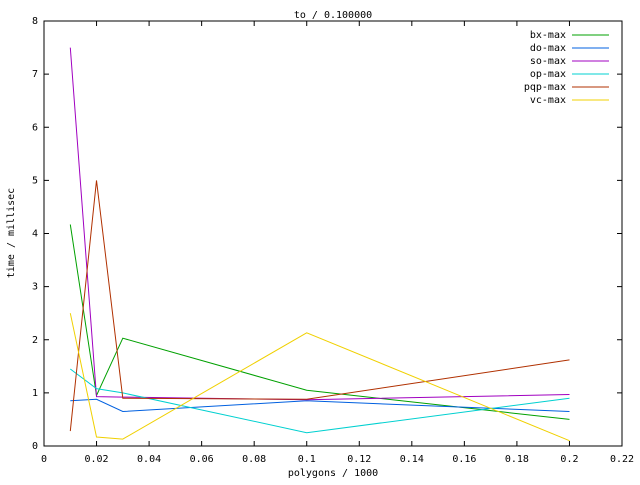 The image size is (640, 485). What do you see at coordinates (622, 459) in the screenshot?
I see `x-tick-label: 0.22` at bounding box center [622, 459].